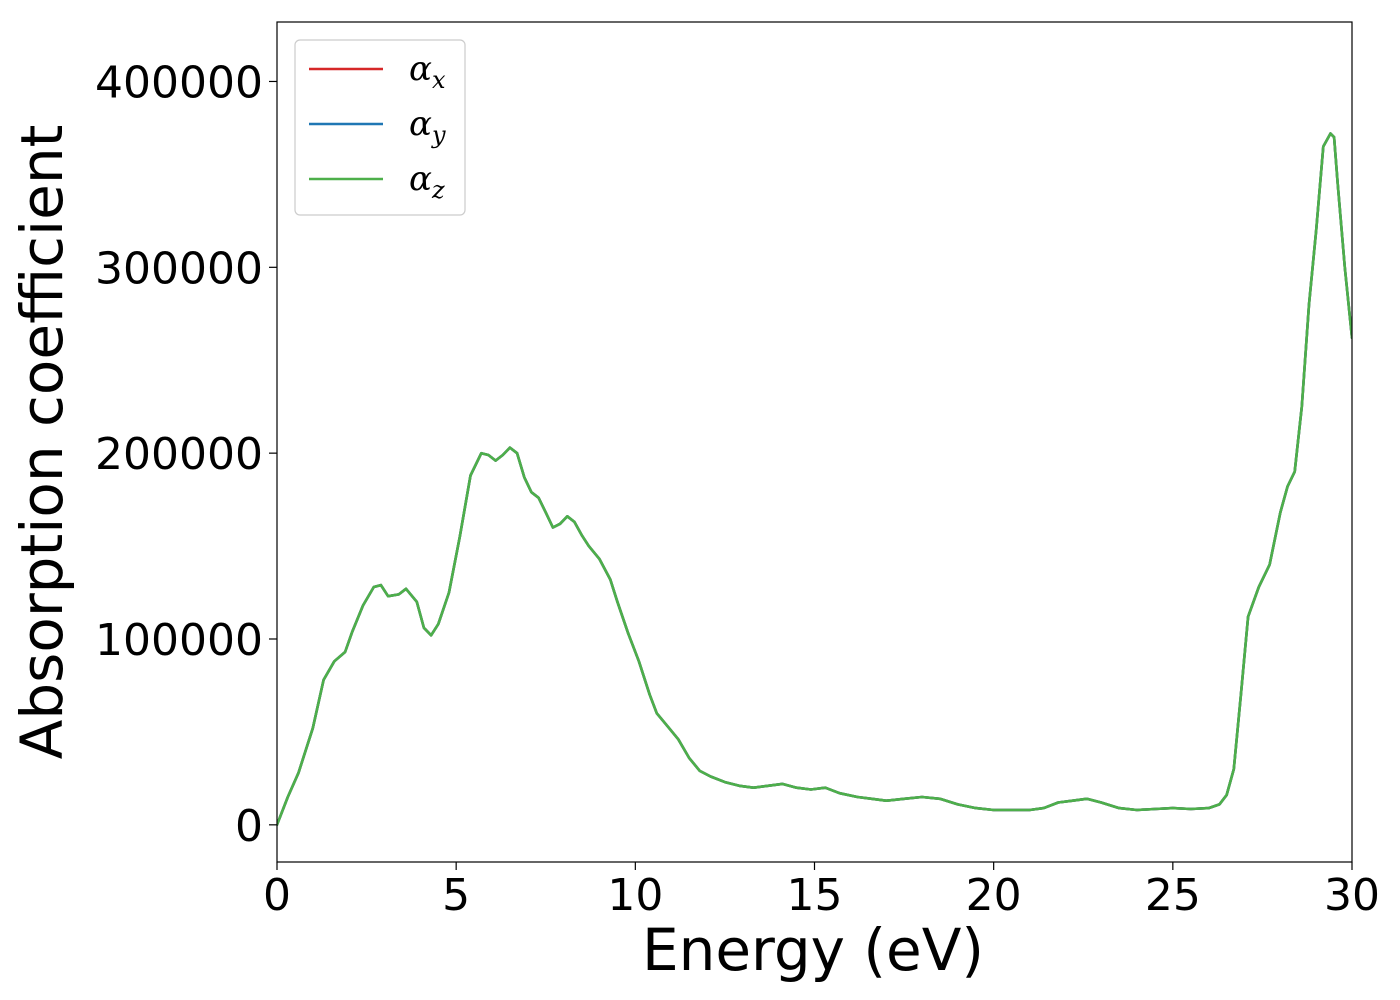 Image resolution: width=1400 pixels, height=1000 pixels. Describe the element at coordinates (815, 895) in the screenshot. I see `x-tick-label: 15` at that location.